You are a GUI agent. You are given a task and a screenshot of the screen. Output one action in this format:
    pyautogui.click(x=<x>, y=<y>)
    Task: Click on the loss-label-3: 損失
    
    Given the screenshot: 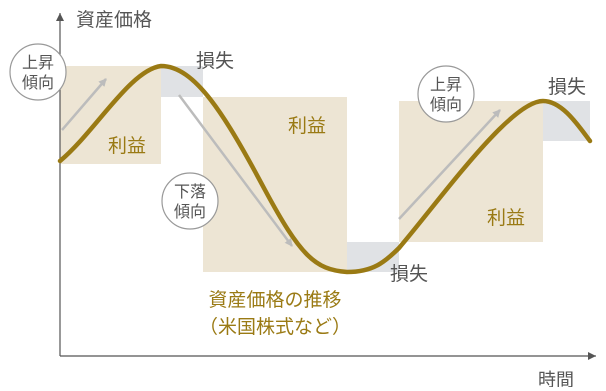 What is the action you would take?
    pyautogui.click(x=567, y=87)
    